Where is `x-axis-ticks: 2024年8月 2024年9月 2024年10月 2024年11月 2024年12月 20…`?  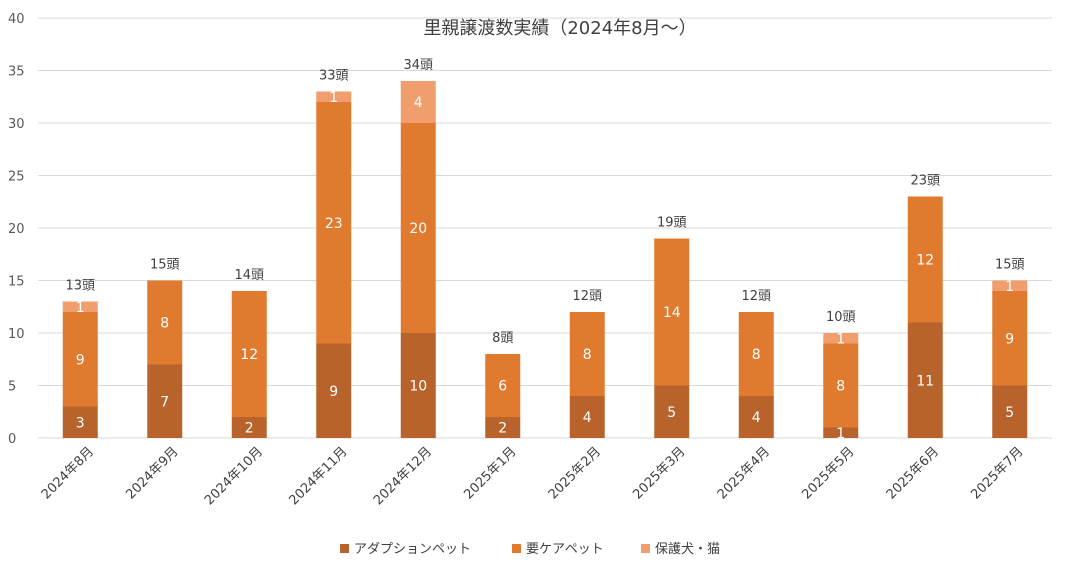 x-axis-ticks: 2024年8月 2024年9月 2024年10月 2024年11月 2024年12月 20… is located at coordinates (533, 476).